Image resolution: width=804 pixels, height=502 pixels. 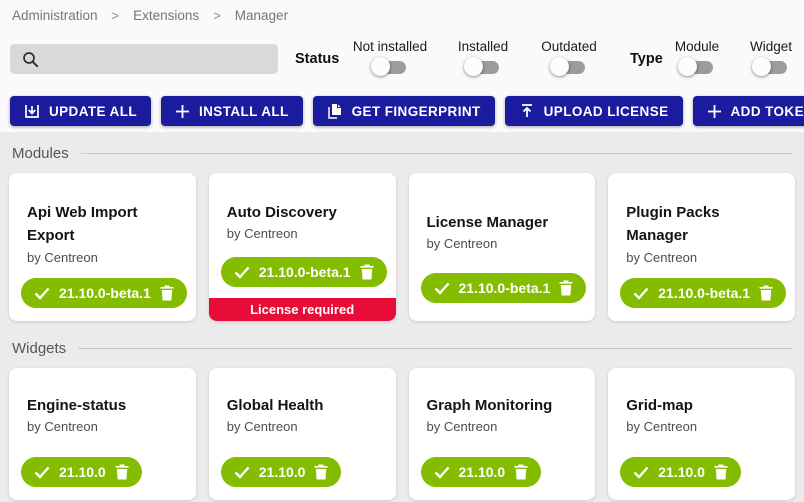 What do you see at coordinates (390, 67) in the screenshot?
I see `not-installed-switch` at bounding box center [390, 67].